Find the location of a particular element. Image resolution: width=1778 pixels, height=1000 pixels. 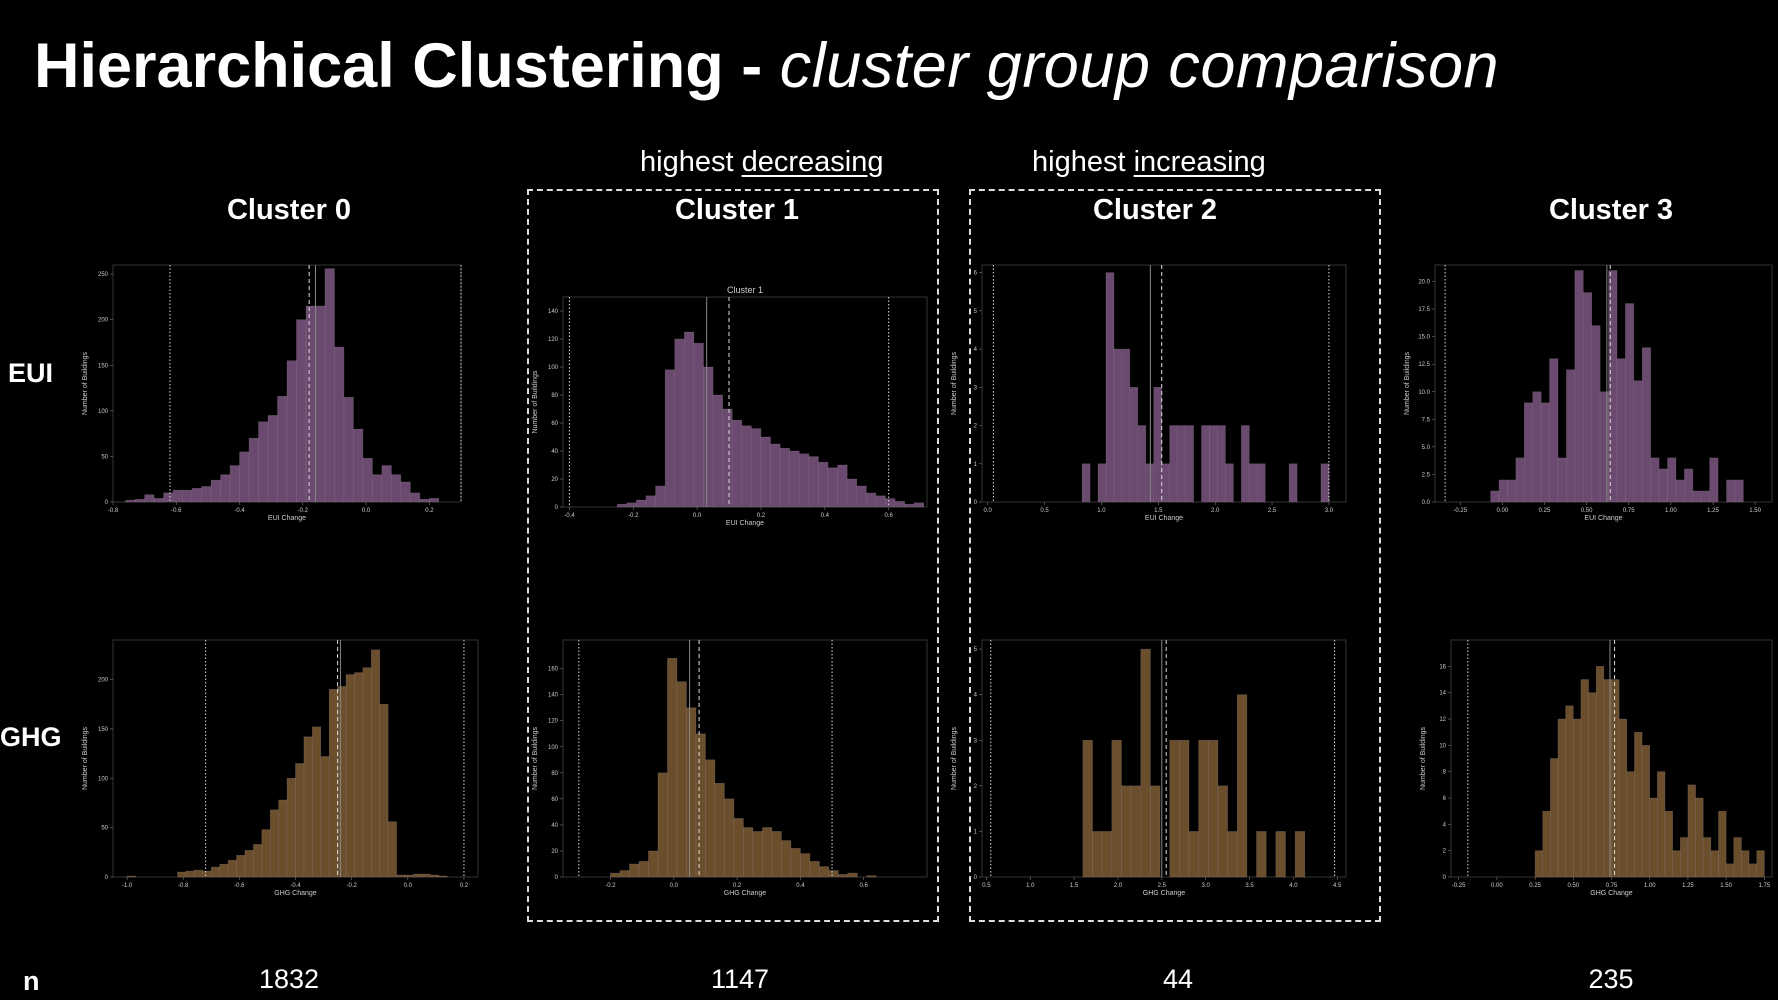

highlight-word: increasing is located at coordinates (1199, 162).